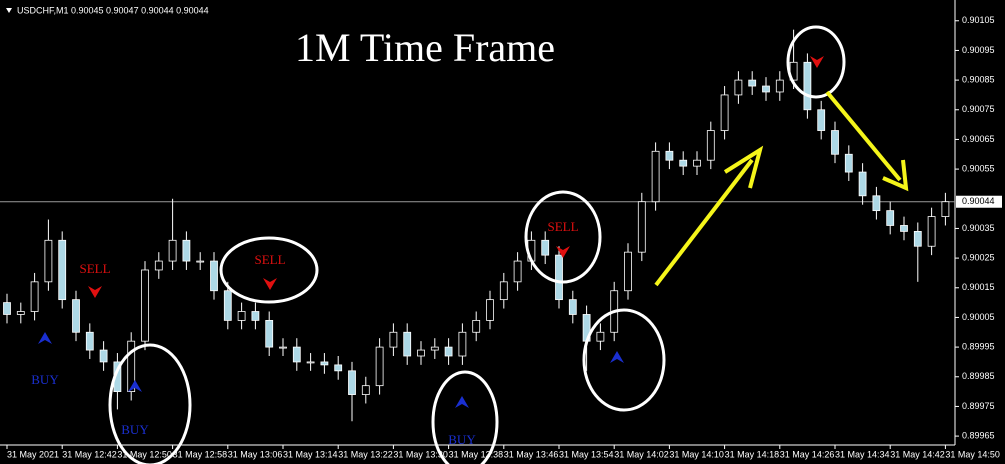 The width and height of the screenshot is (1005, 464). I want to click on arrow-shaft, so click(704, 222).